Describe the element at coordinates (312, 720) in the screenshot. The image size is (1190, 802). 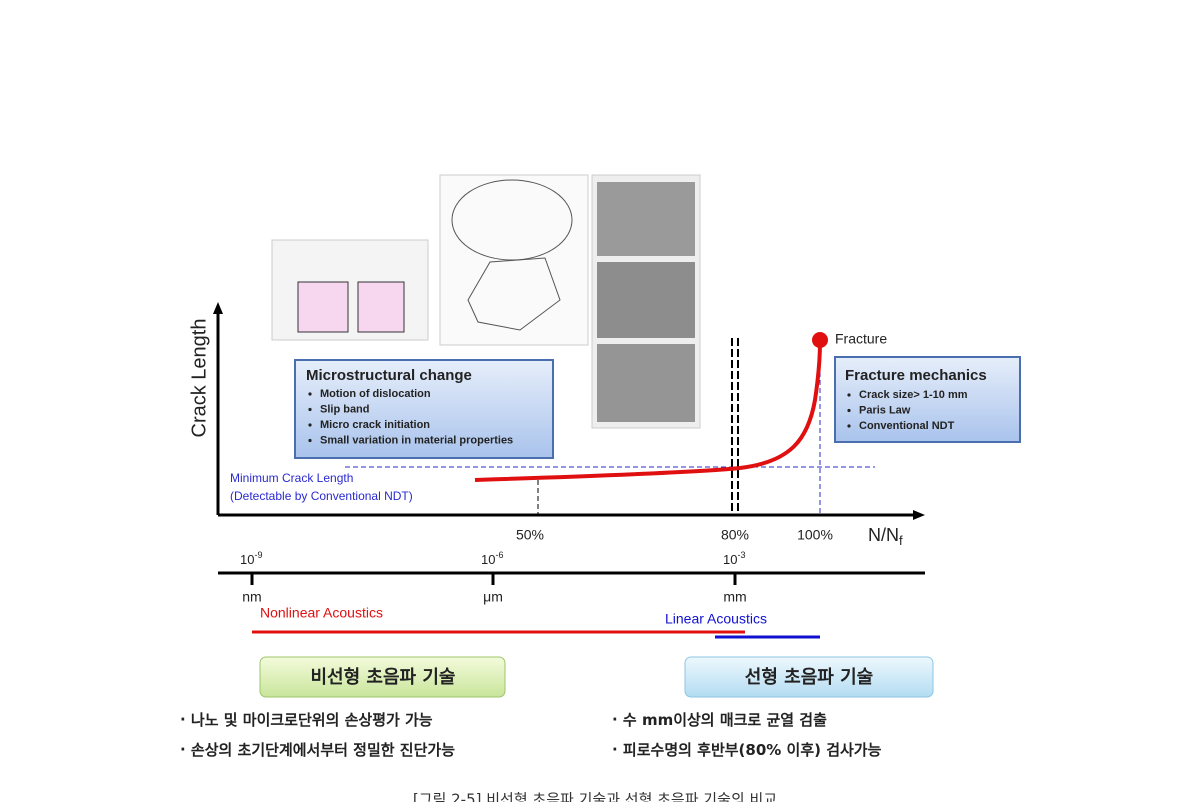
I see `text: 나노 및 마이크로단위의 손상평가 가능` at that location.